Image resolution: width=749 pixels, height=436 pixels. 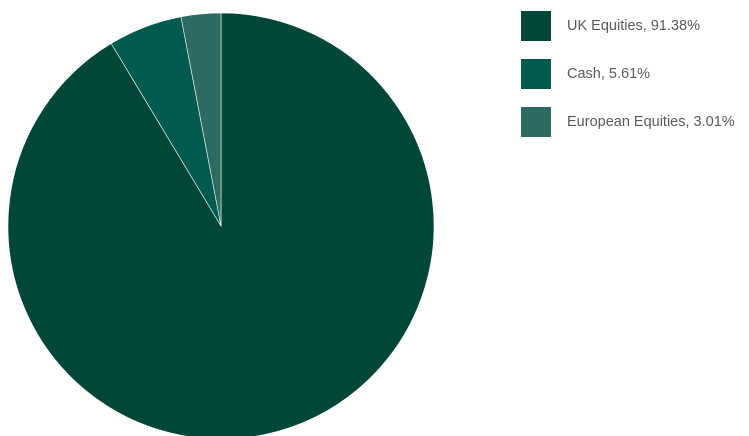 I want to click on pie-slice-european-equities, so click(x=201, y=119).